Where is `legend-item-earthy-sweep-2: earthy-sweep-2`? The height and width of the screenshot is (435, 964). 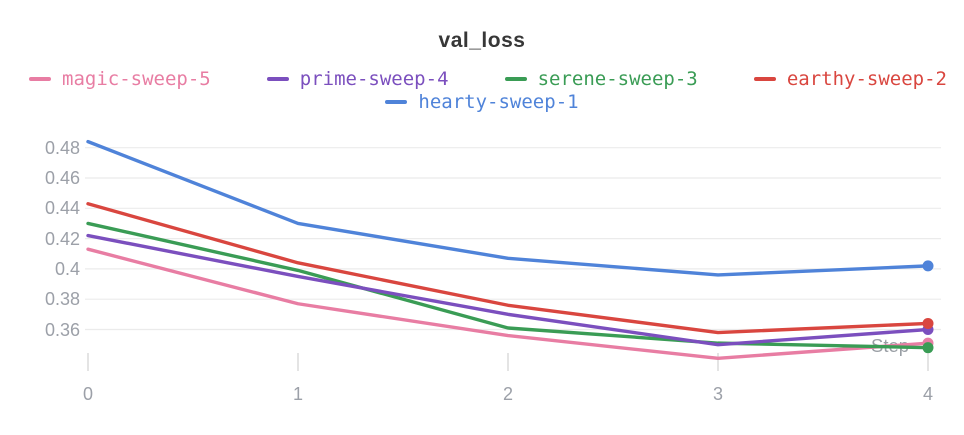
legend-item-earthy-sweep-2: earthy-sweep-2 is located at coordinates (850, 79).